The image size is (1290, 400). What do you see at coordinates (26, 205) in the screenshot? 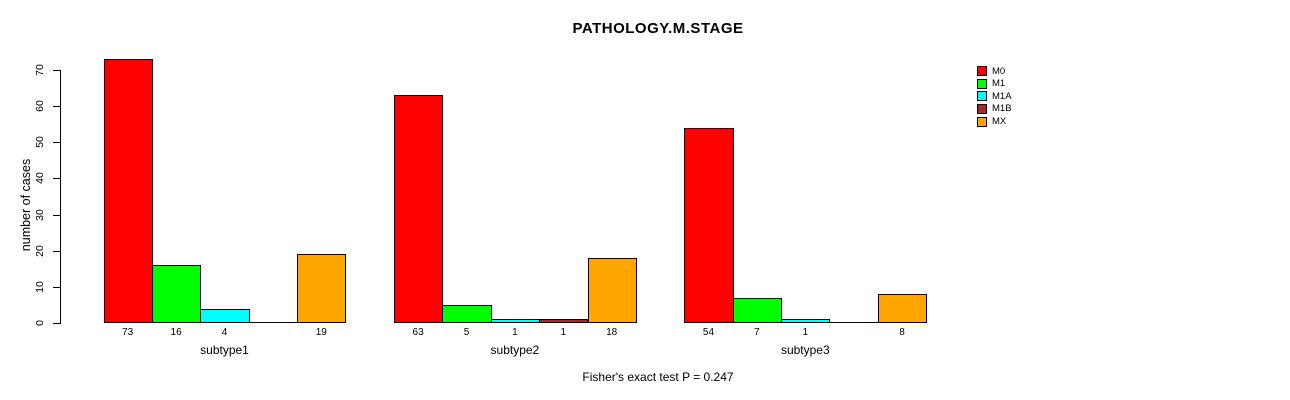
I see `y-axis-label: number of cases` at bounding box center [26, 205].